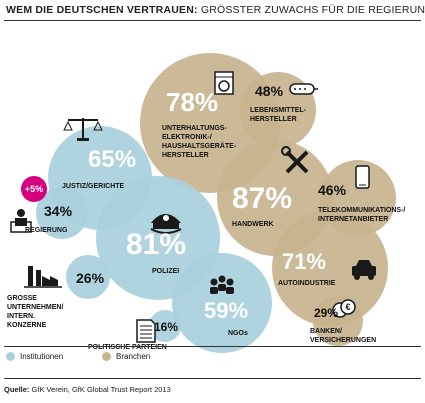  I want to click on title-bold: WEM DIE DEUTSCHEN VERTRAUEN:, so click(102, 10).